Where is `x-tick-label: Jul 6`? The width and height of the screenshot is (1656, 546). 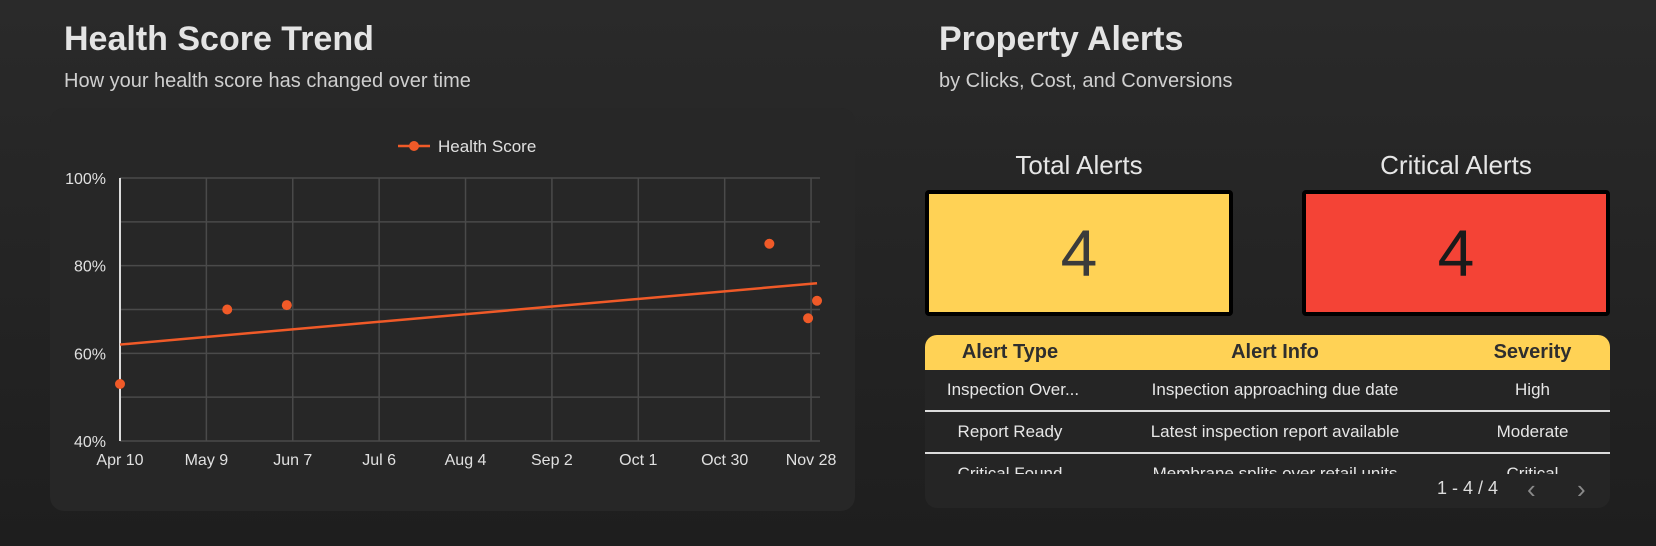
x-tick-label: Jul 6 is located at coordinates (379, 460).